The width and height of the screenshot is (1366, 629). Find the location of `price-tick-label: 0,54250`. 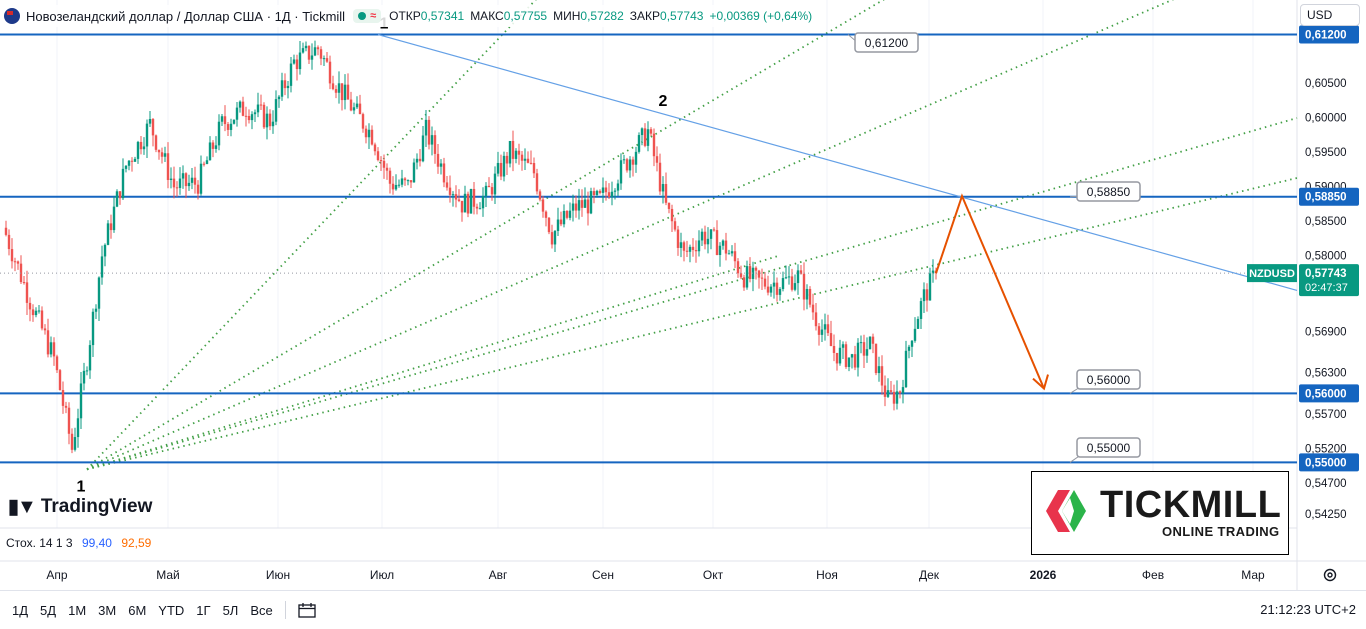

price-tick-label: 0,54250 is located at coordinates (1326, 515).